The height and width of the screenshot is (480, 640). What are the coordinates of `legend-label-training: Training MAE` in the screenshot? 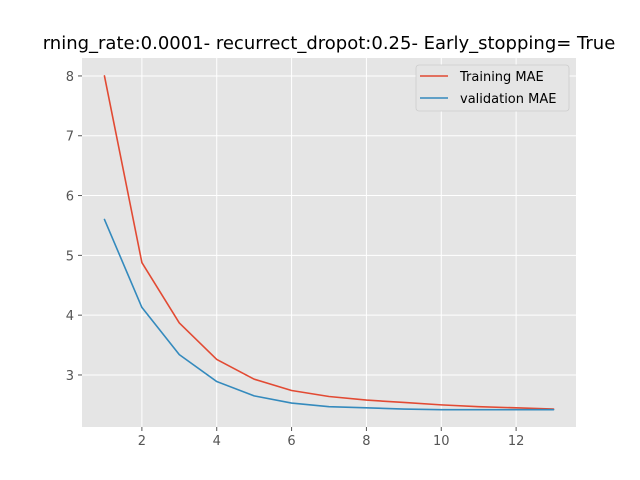 It's located at (501, 77).